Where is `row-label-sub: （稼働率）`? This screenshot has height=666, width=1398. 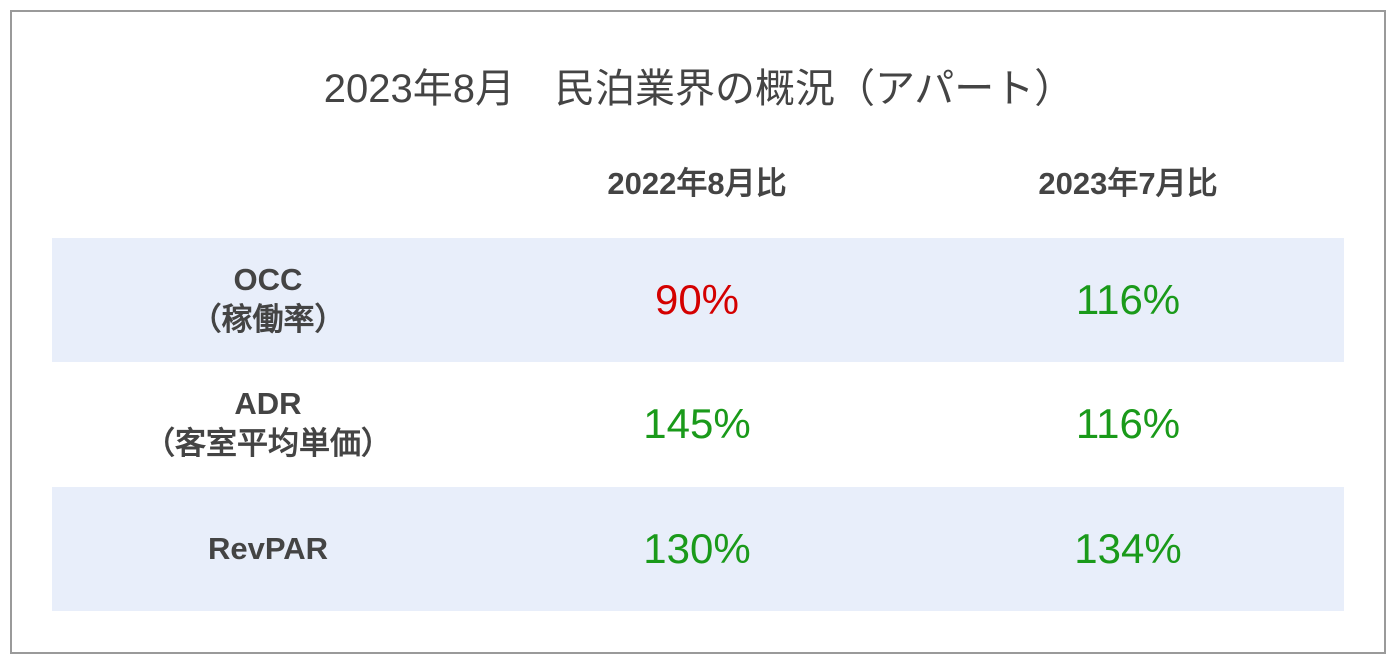
row-label-sub: （稼働率） is located at coordinates (268, 319).